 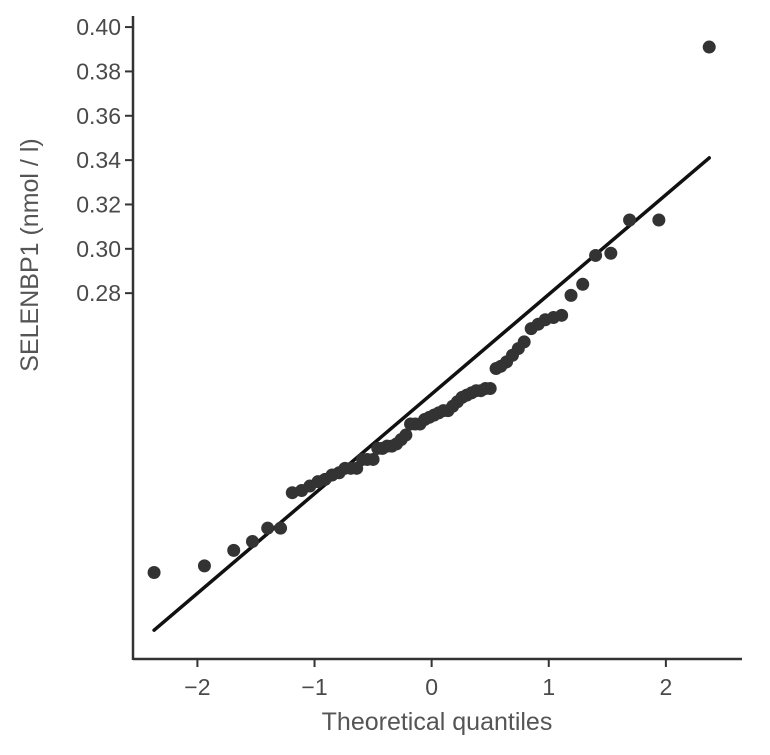 I want to click on x-axis-ticks: −2 −1 0 1 2, so click(x=428, y=679).